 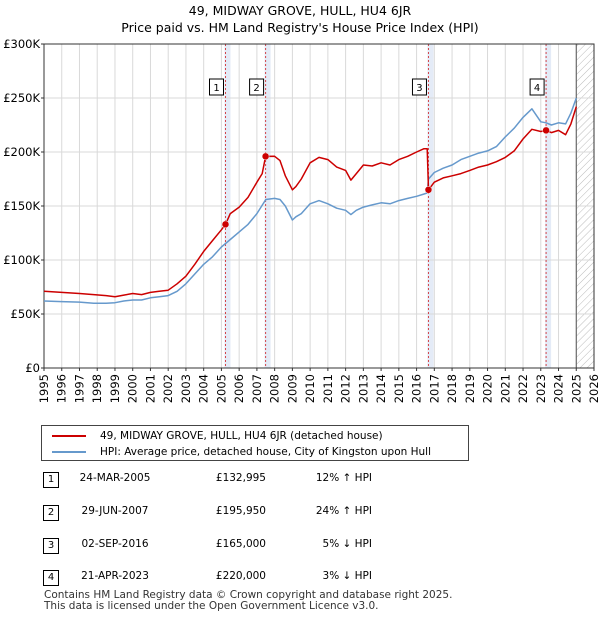 I want to click on sale-row: 1 24-MAR-2005 £132,995 12% ↑ HPI, so click(x=300, y=481).